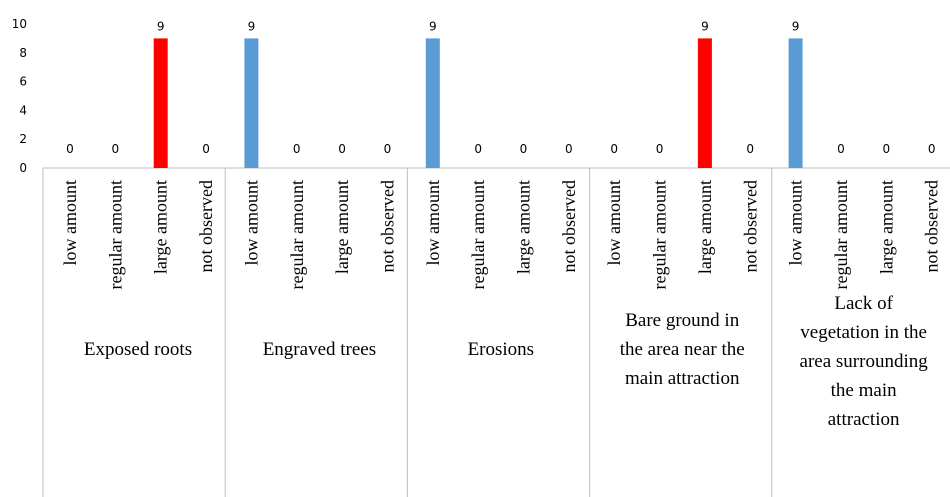 This screenshot has height=497, width=950. I want to click on y-tick-label: 2, so click(23, 139).